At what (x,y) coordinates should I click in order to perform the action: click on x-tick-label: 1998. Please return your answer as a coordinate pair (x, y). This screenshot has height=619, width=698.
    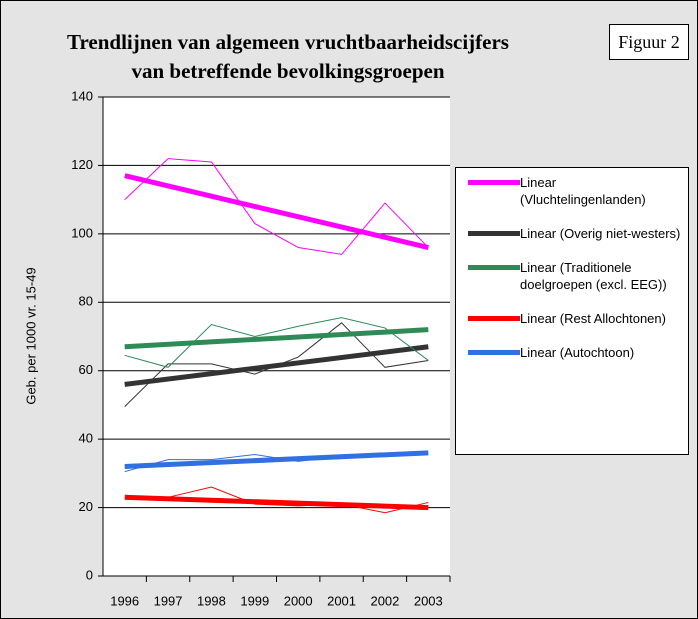
    Looking at the image, I should click on (211, 600).